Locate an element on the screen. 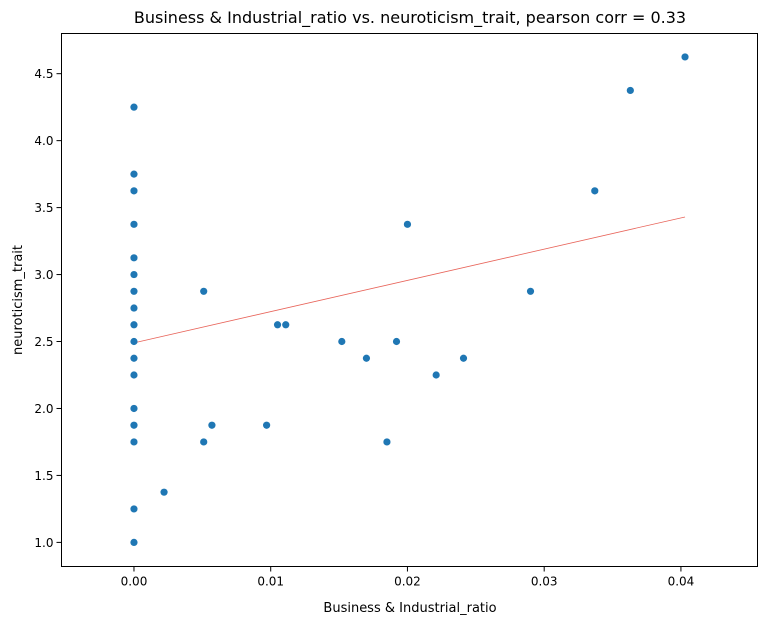 The width and height of the screenshot is (772, 628). x-tick-label: 0.01 is located at coordinates (270, 582).